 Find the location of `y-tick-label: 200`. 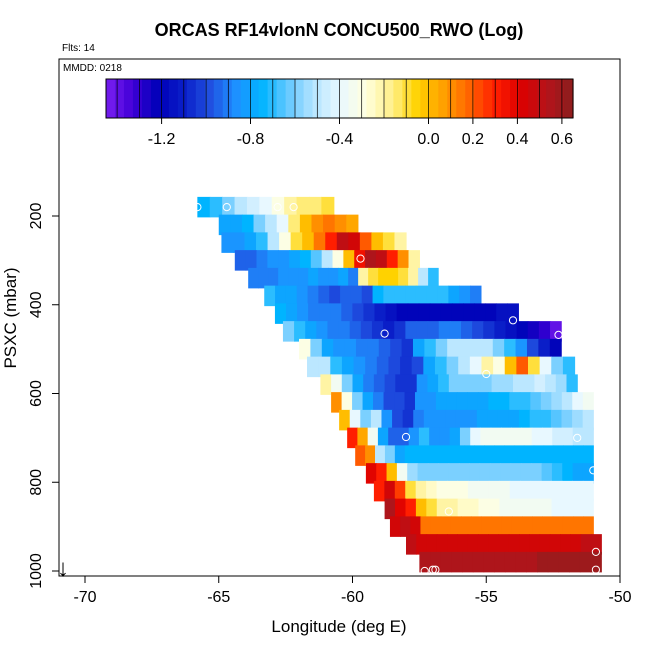

y-tick-label: 200 is located at coordinates (36, 216).